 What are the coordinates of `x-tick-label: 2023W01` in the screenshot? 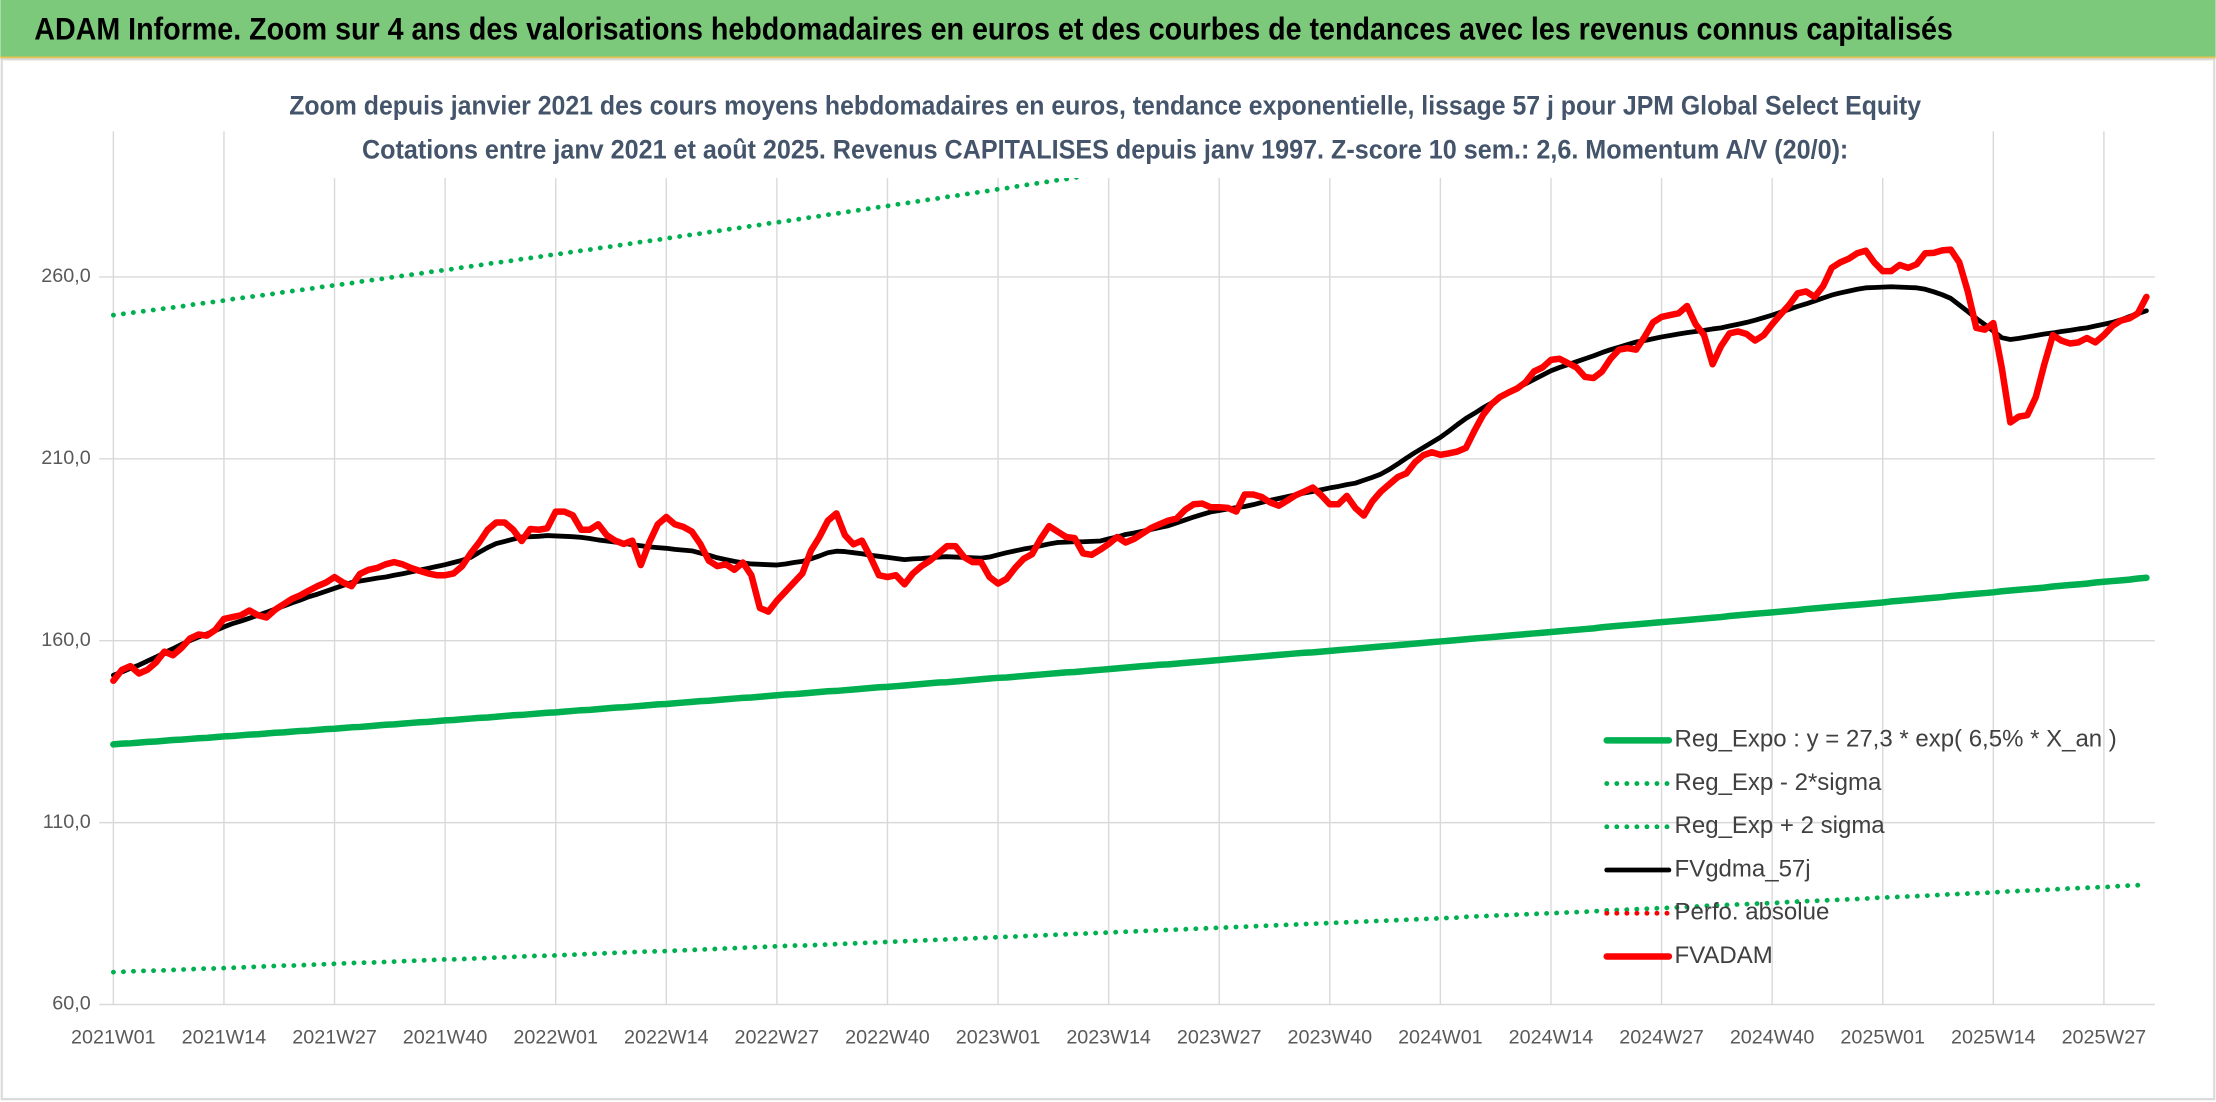 It's located at (998, 1038).